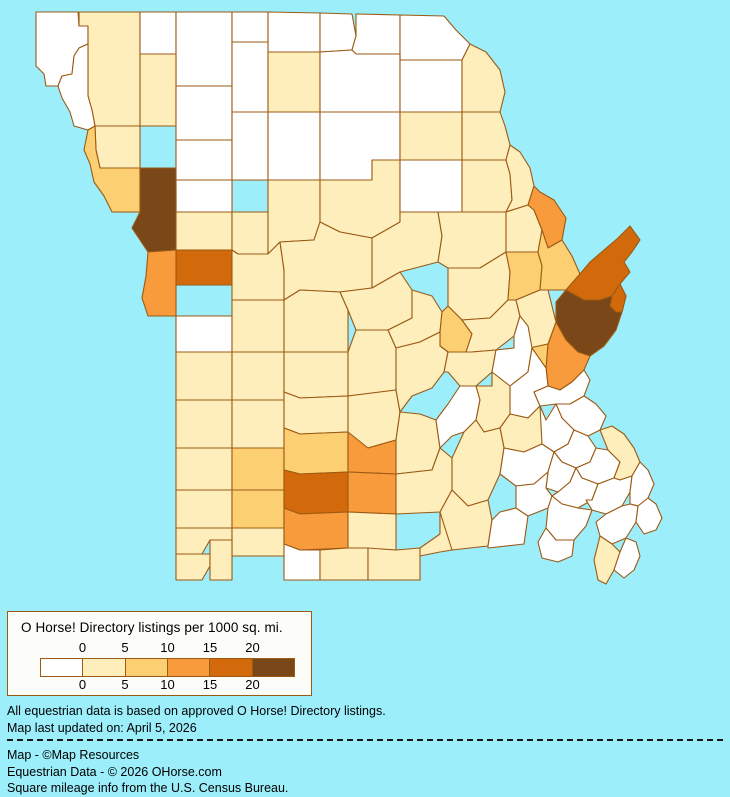  I want to click on county-linn: Linn, so click(294, 146).